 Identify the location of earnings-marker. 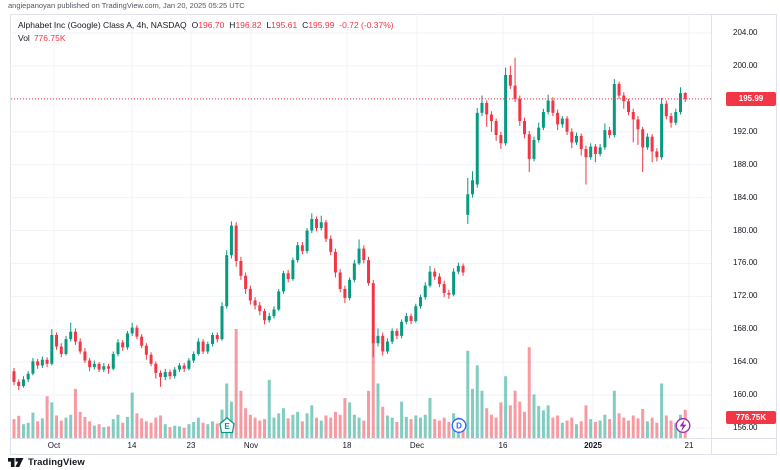
(227, 425).